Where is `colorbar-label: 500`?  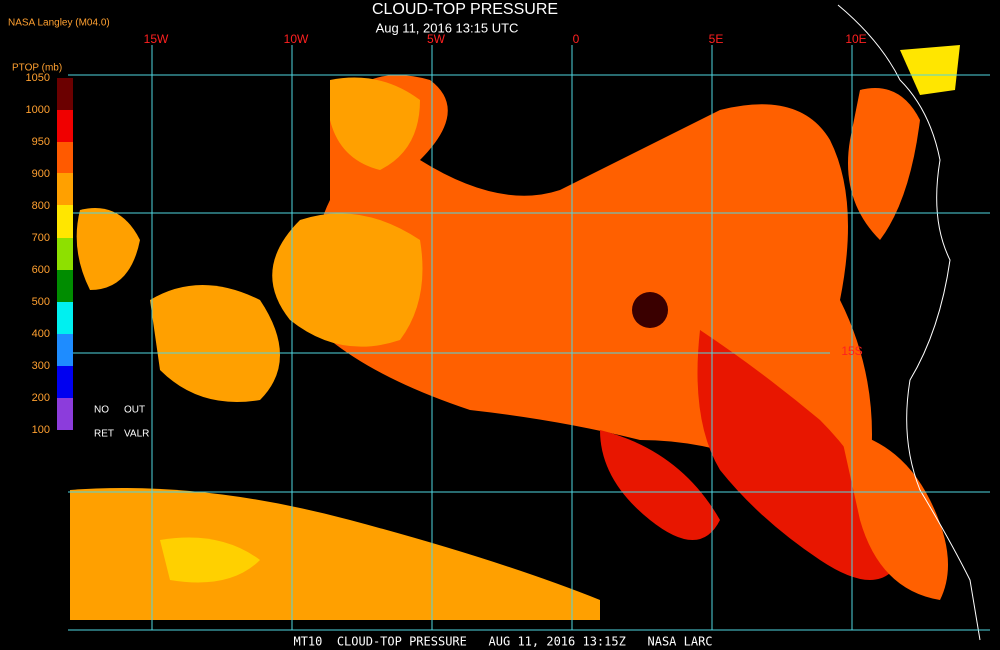
colorbar-label: 500 is located at coordinates (41, 302).